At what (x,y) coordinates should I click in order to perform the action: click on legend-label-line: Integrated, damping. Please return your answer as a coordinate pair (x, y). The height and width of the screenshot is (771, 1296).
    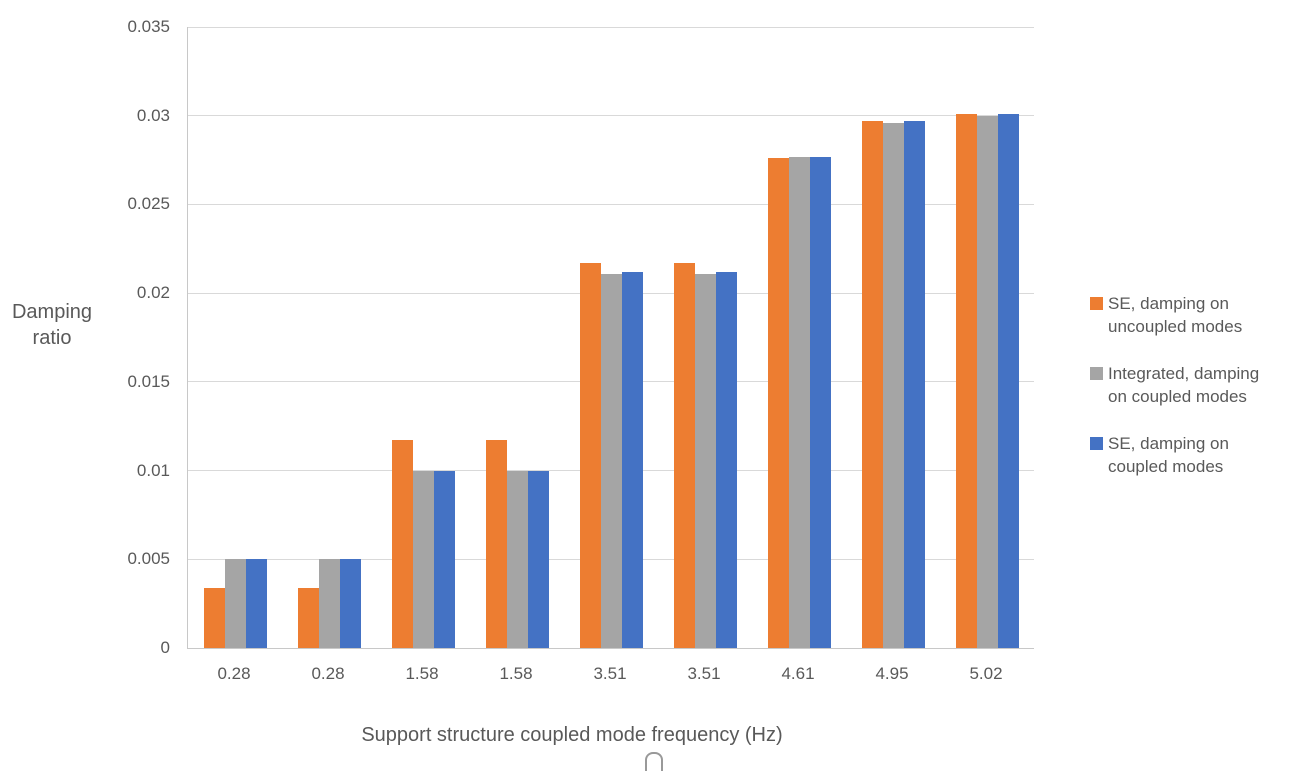
    Looking at the image, I should click on (1184, 373).